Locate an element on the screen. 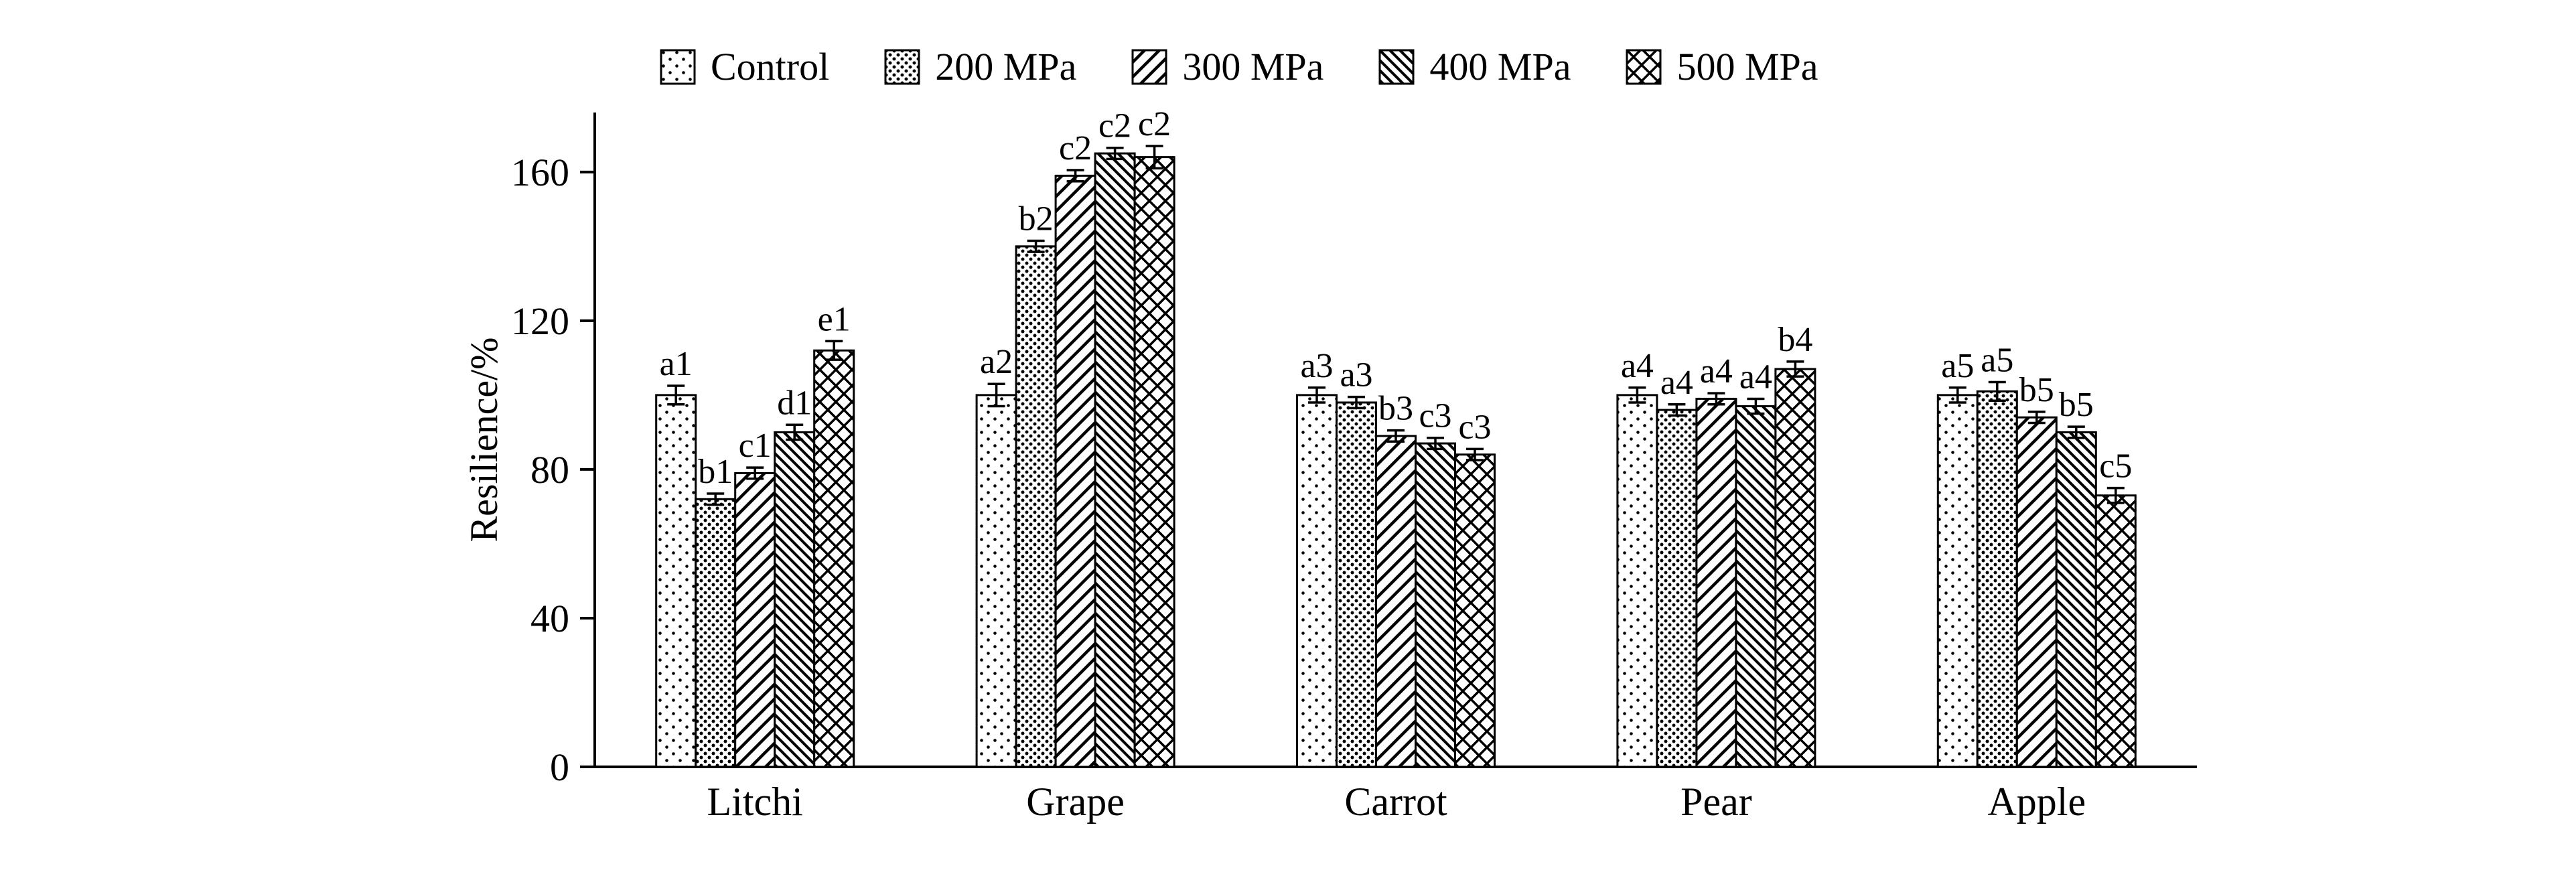  legend-label: 300 MPa is located at coordinates (1253, 66).